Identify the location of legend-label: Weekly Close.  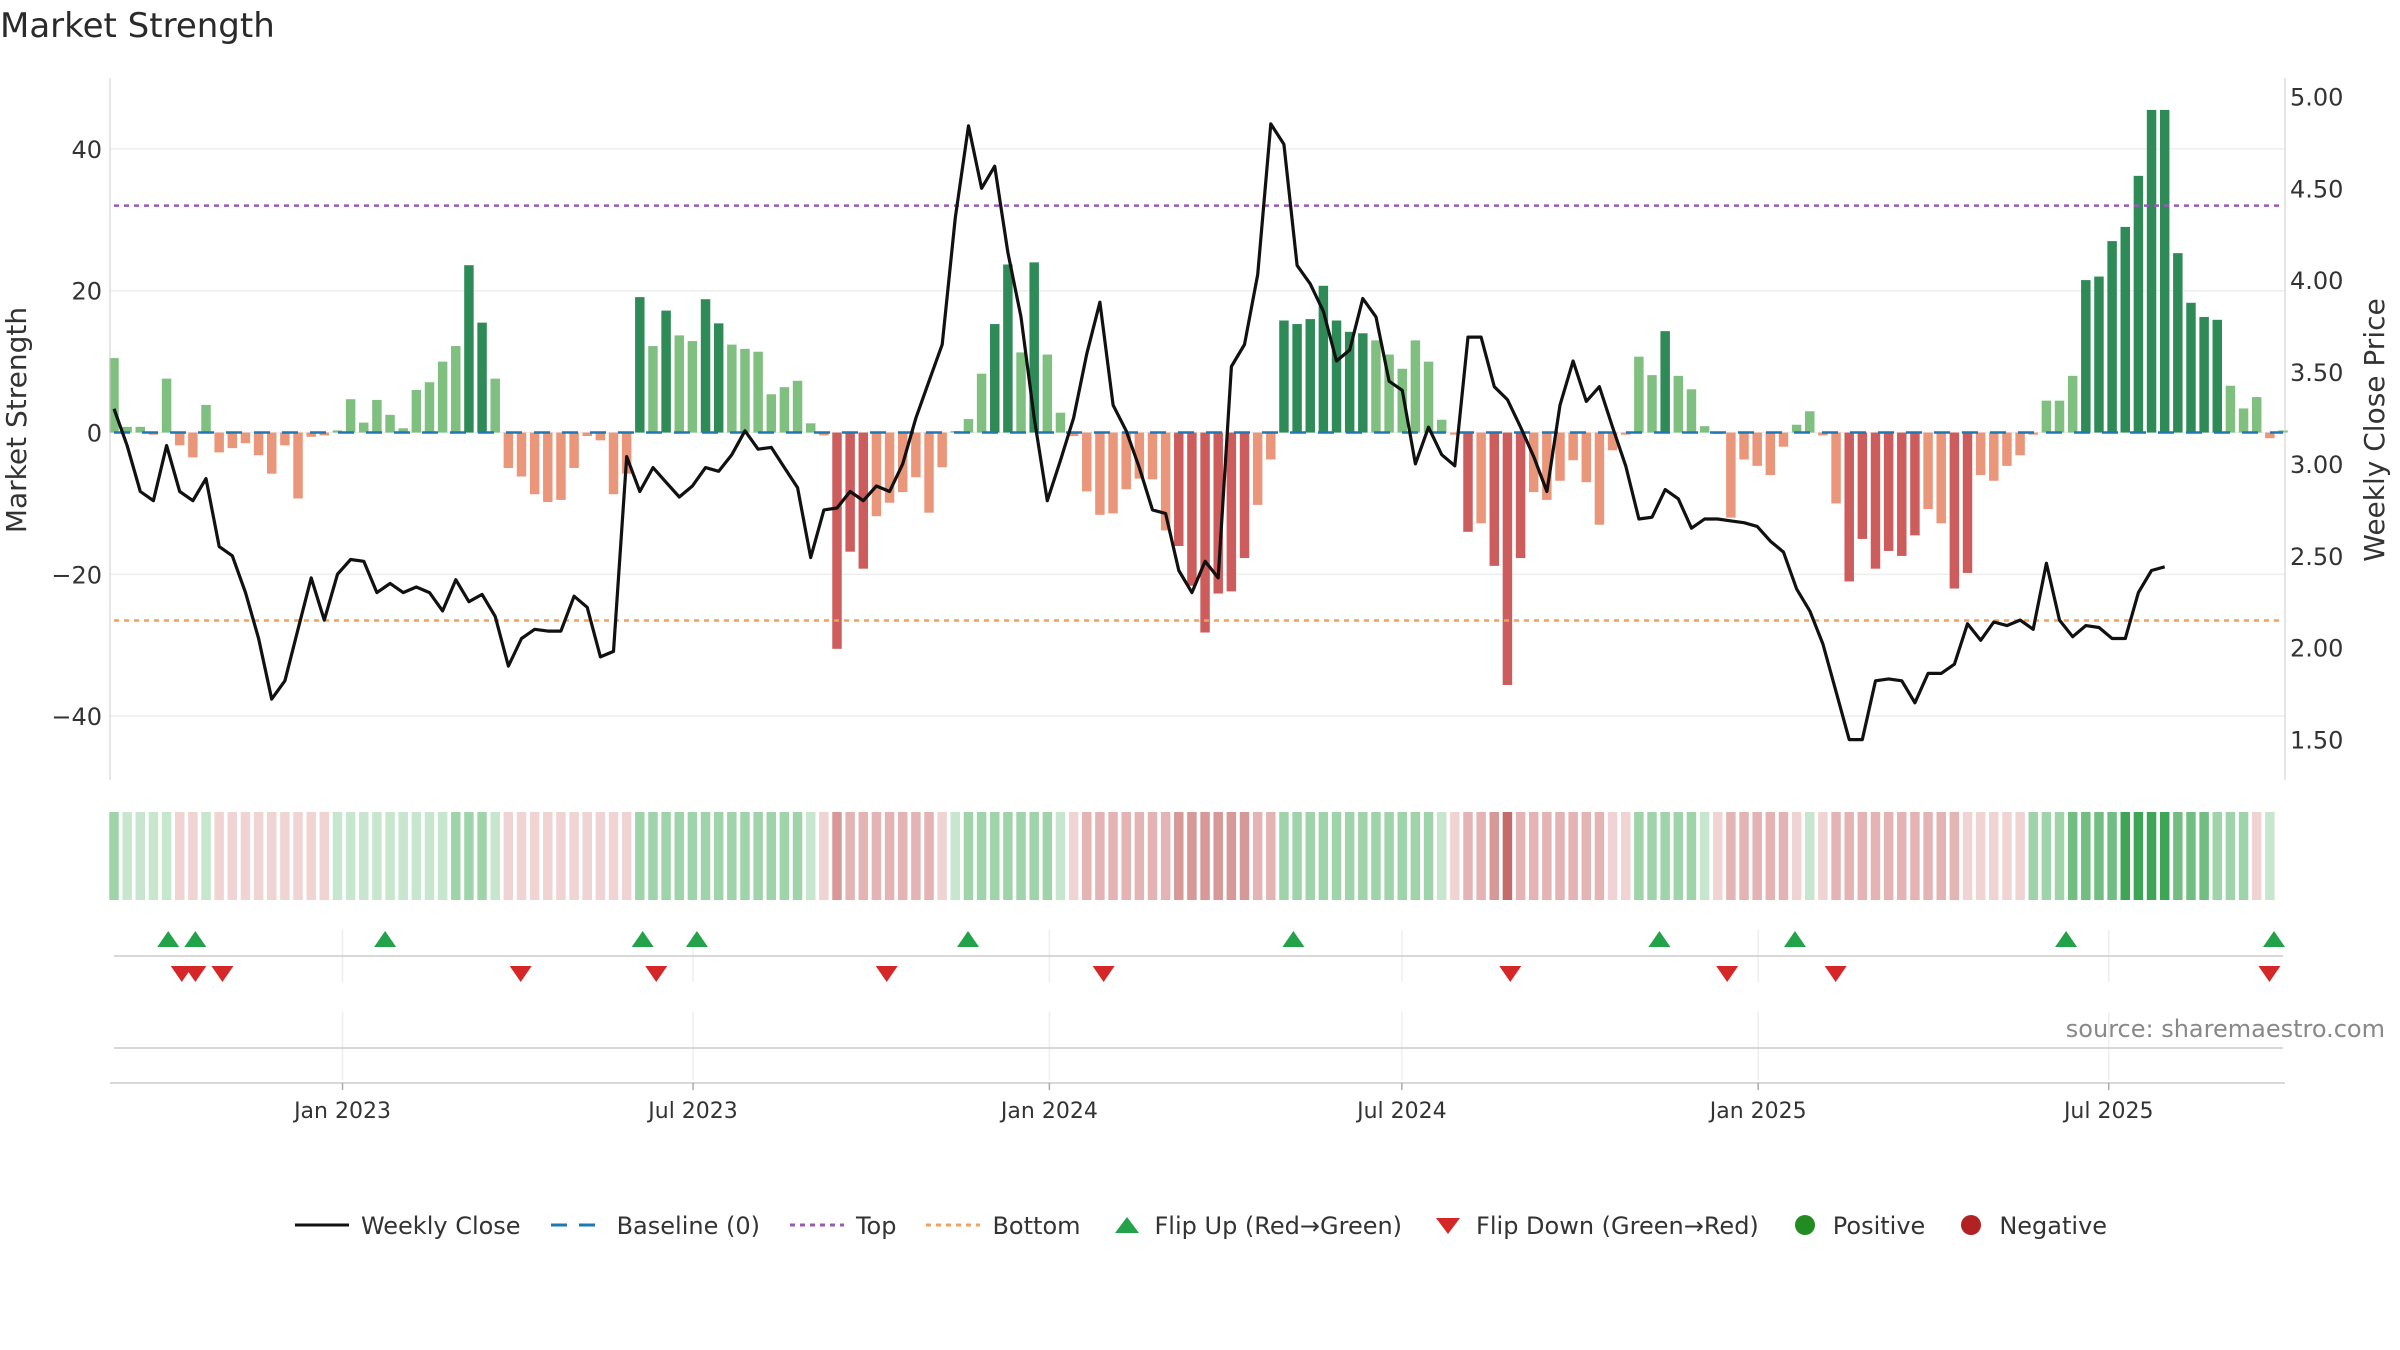
(440, 1226).